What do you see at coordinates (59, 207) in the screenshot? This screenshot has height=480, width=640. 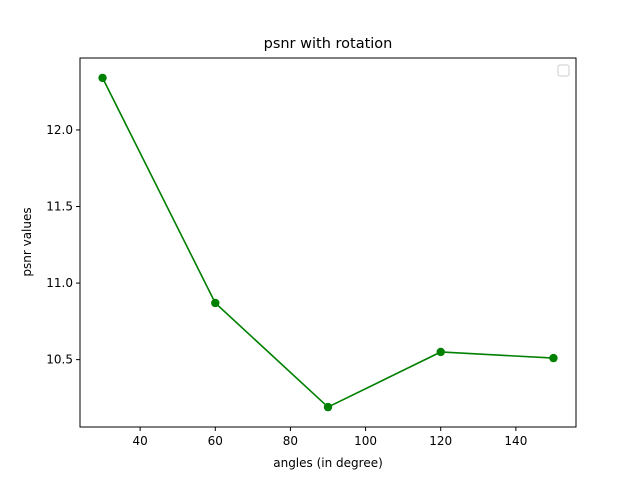 I see `y-tick-label: 11.5` at bounding box center [59, 207].